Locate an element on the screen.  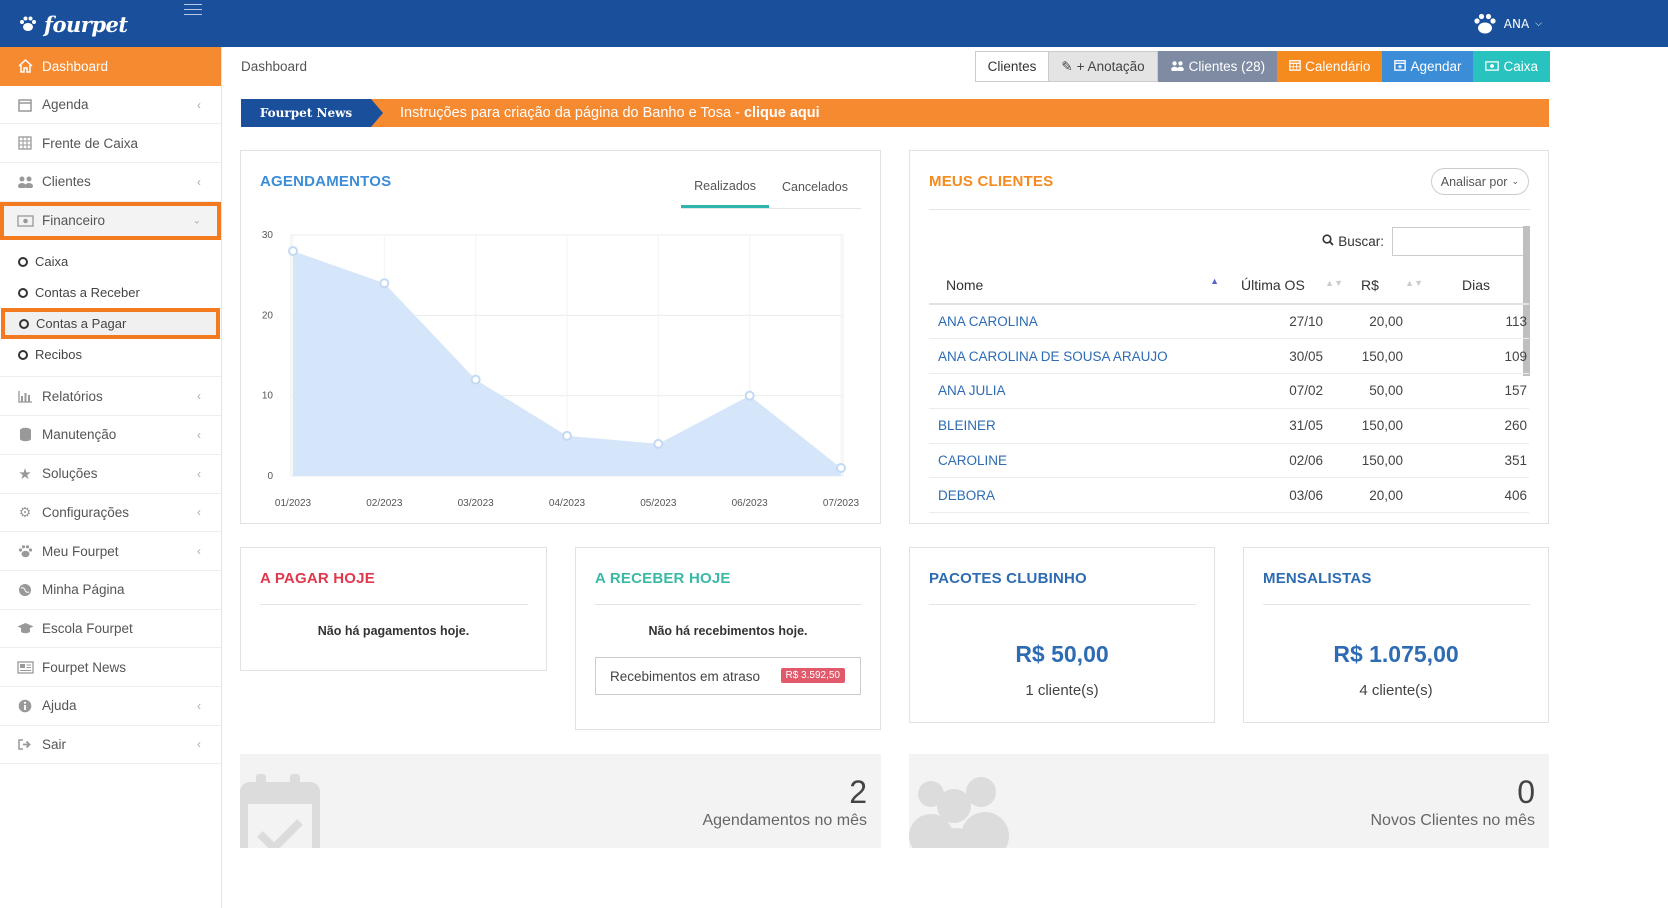
brand-logo: fourpet is located at coordinates (73, 24).